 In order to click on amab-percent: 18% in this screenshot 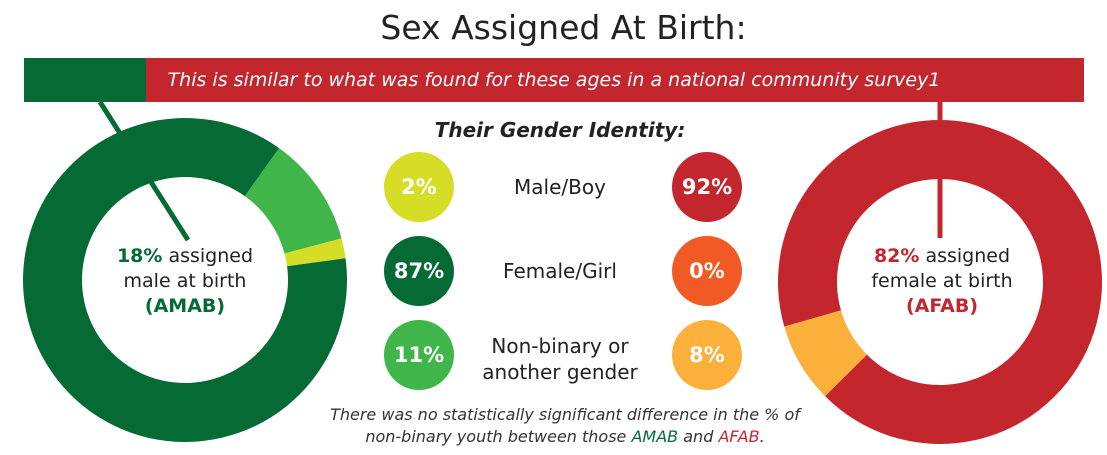, I will do `click(139, 256)`.